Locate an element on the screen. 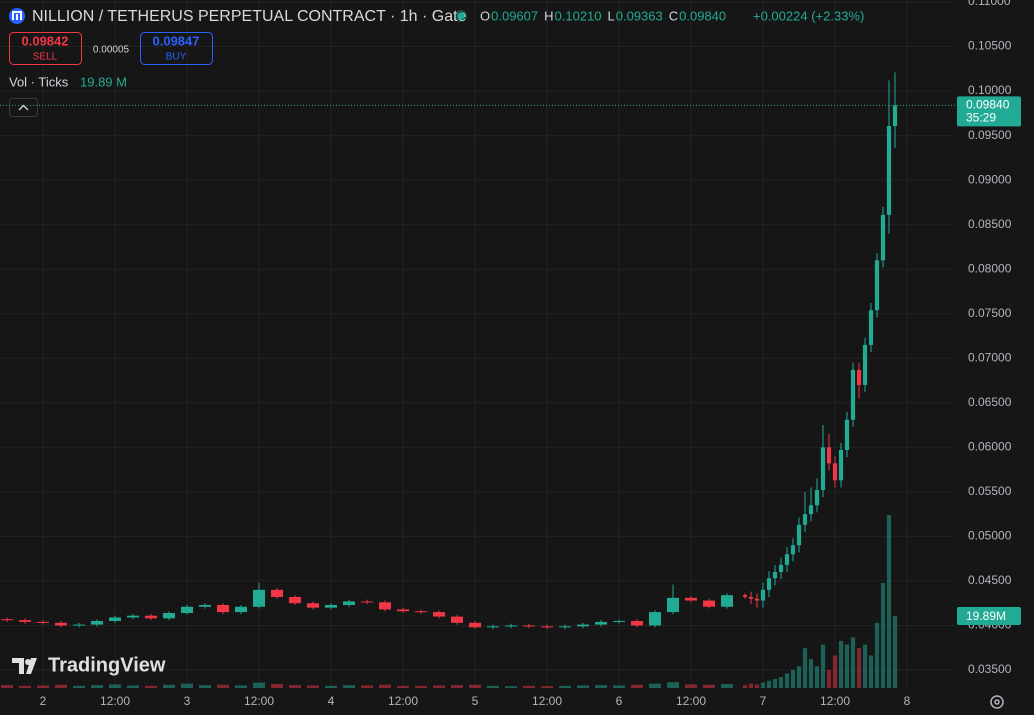  last-price-tag is located at coordinates (989, 111).